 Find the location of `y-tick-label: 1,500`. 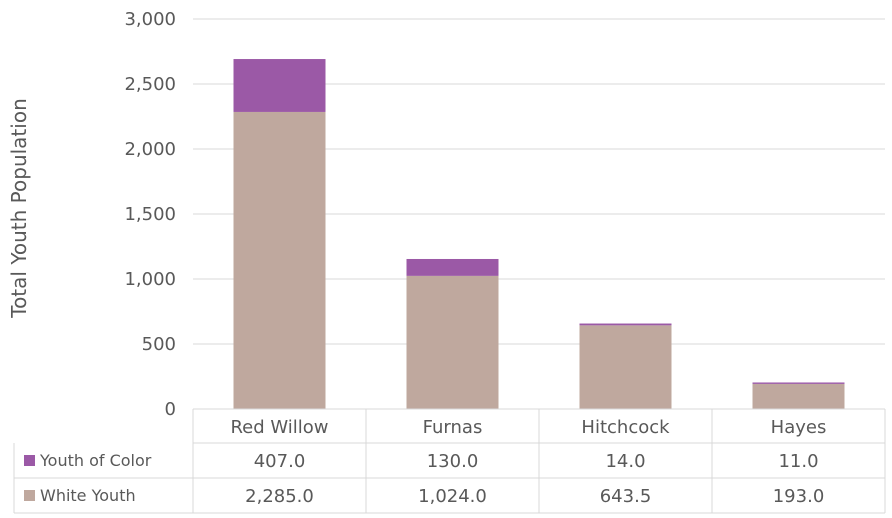

y-tick-label: 1,500 is located at coordinates (150, 214).